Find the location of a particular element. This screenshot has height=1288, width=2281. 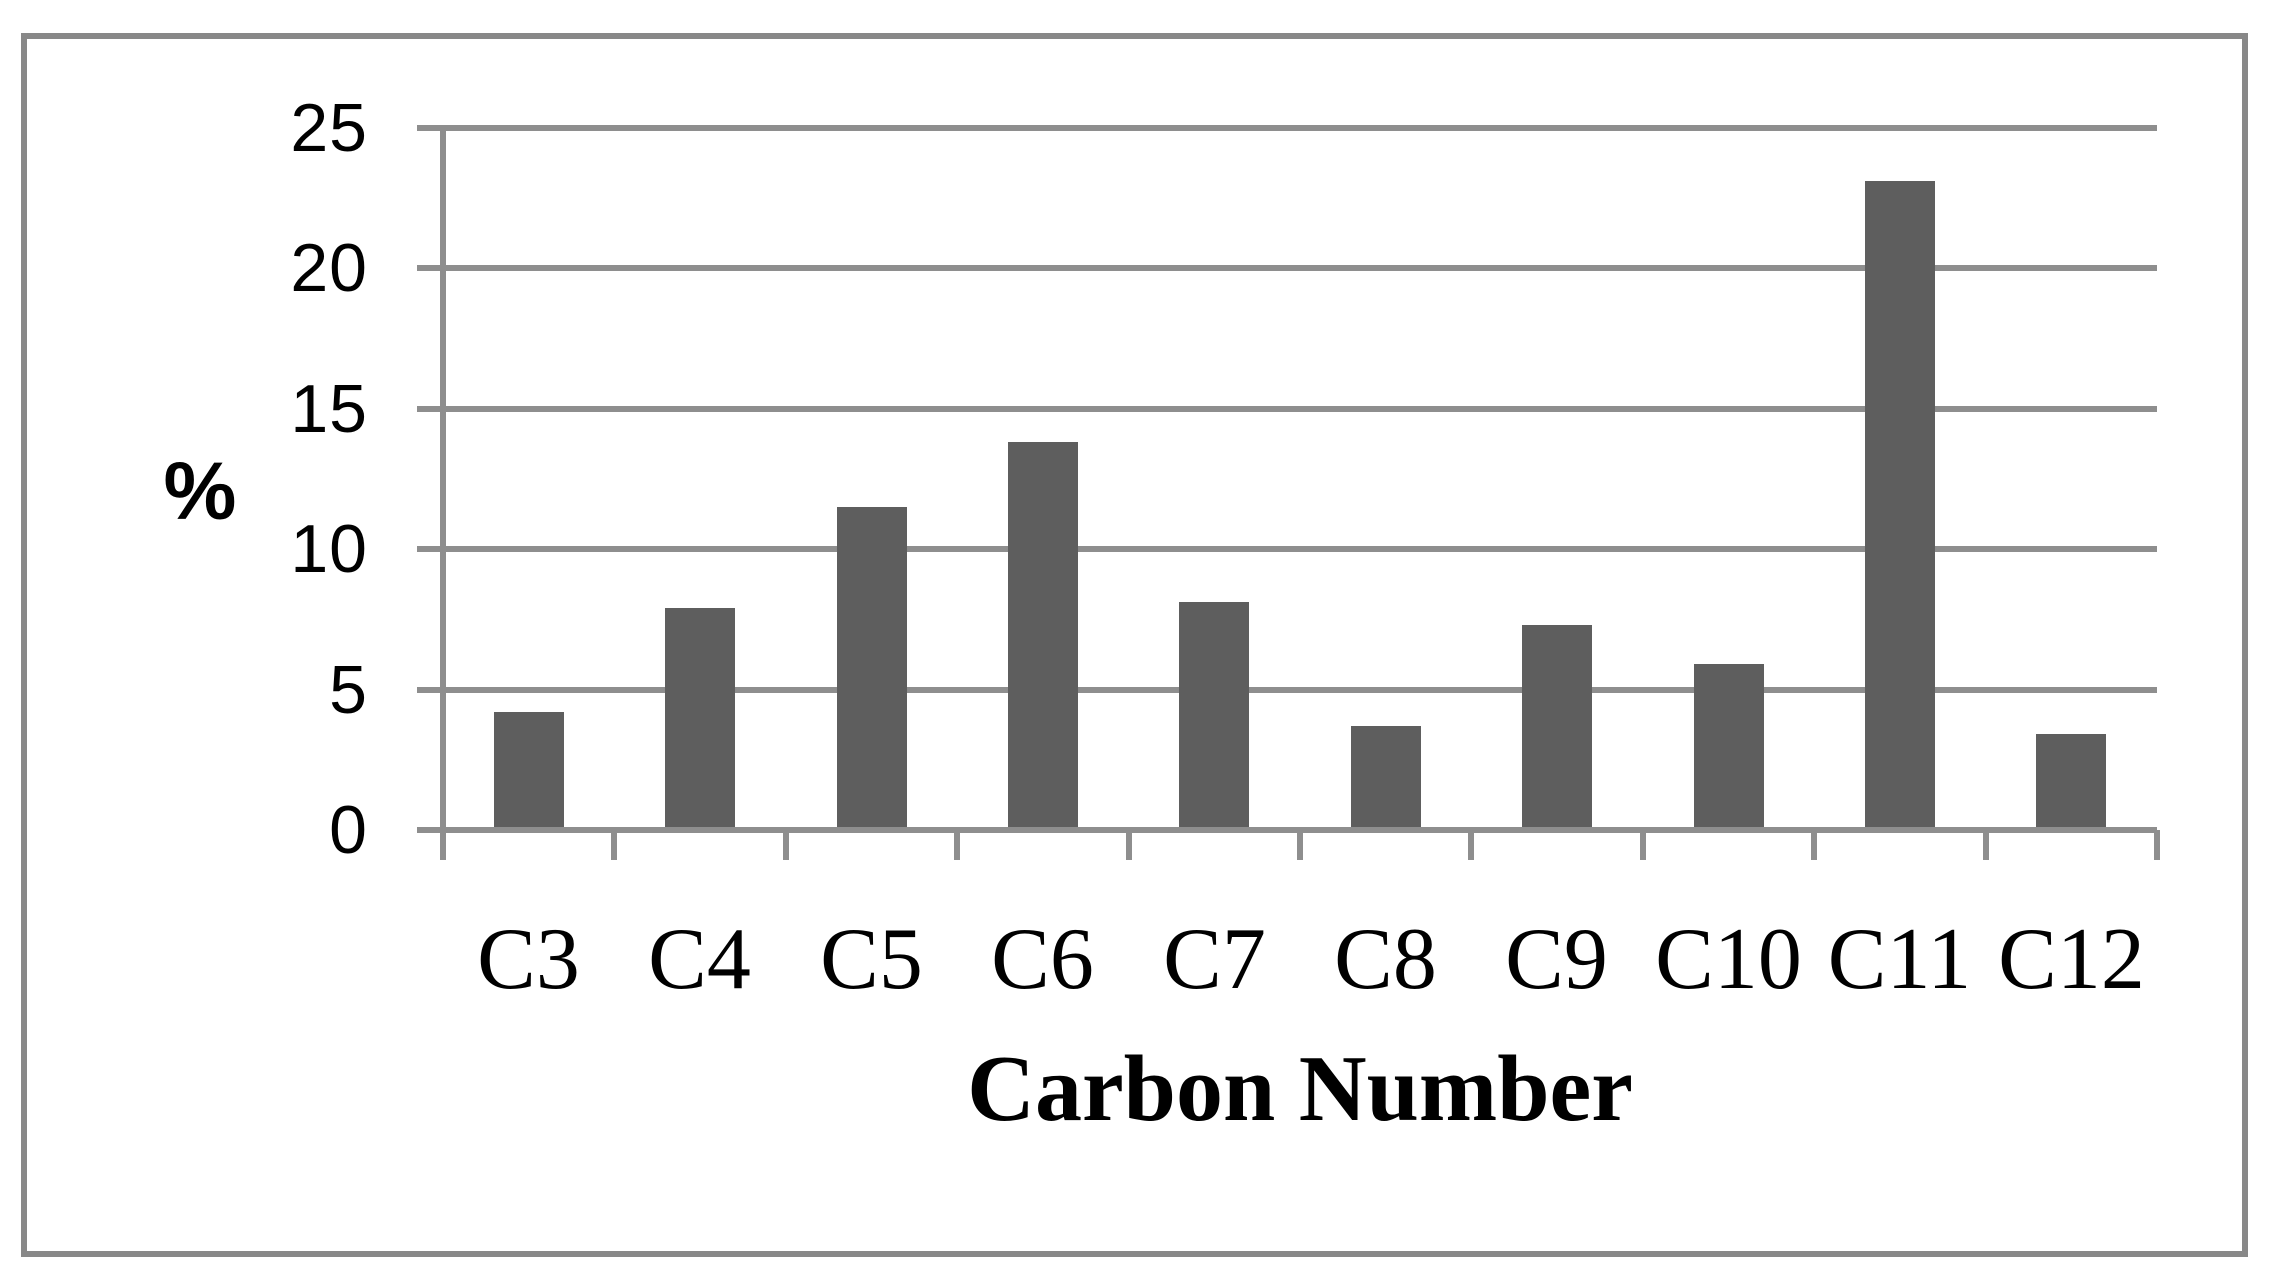

x-tick-label-C9: C9 is located at coordinates (1556, 959).